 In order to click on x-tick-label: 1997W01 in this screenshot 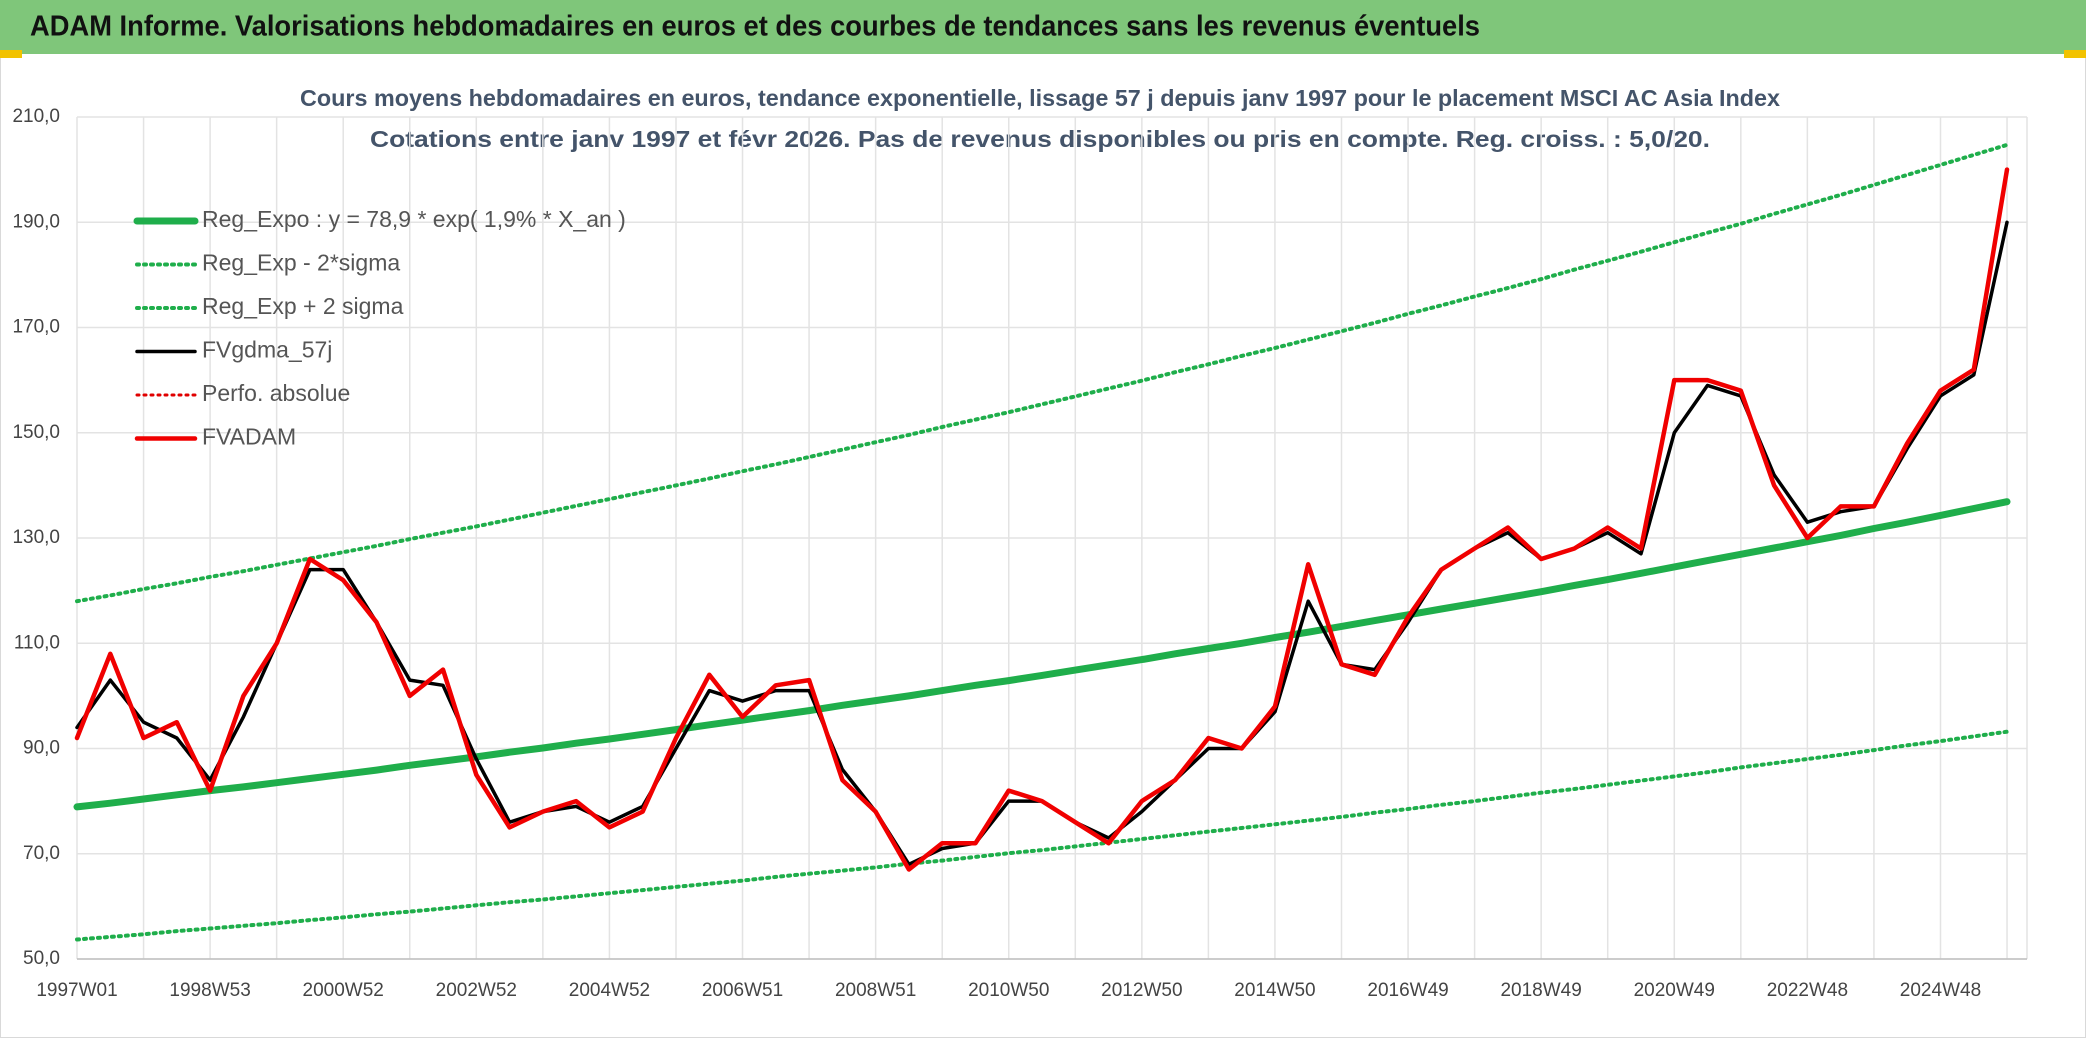, I will do `click(76, 990)`.